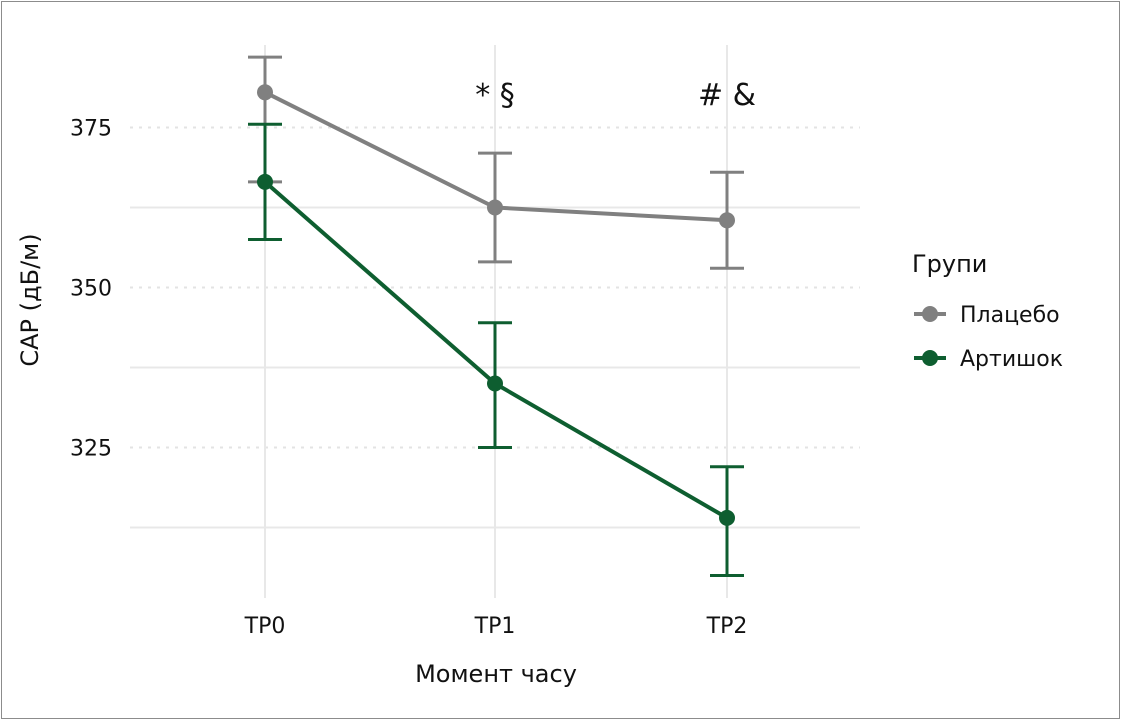  I want to click on x-tick-label: TP2, so click(727, 626).